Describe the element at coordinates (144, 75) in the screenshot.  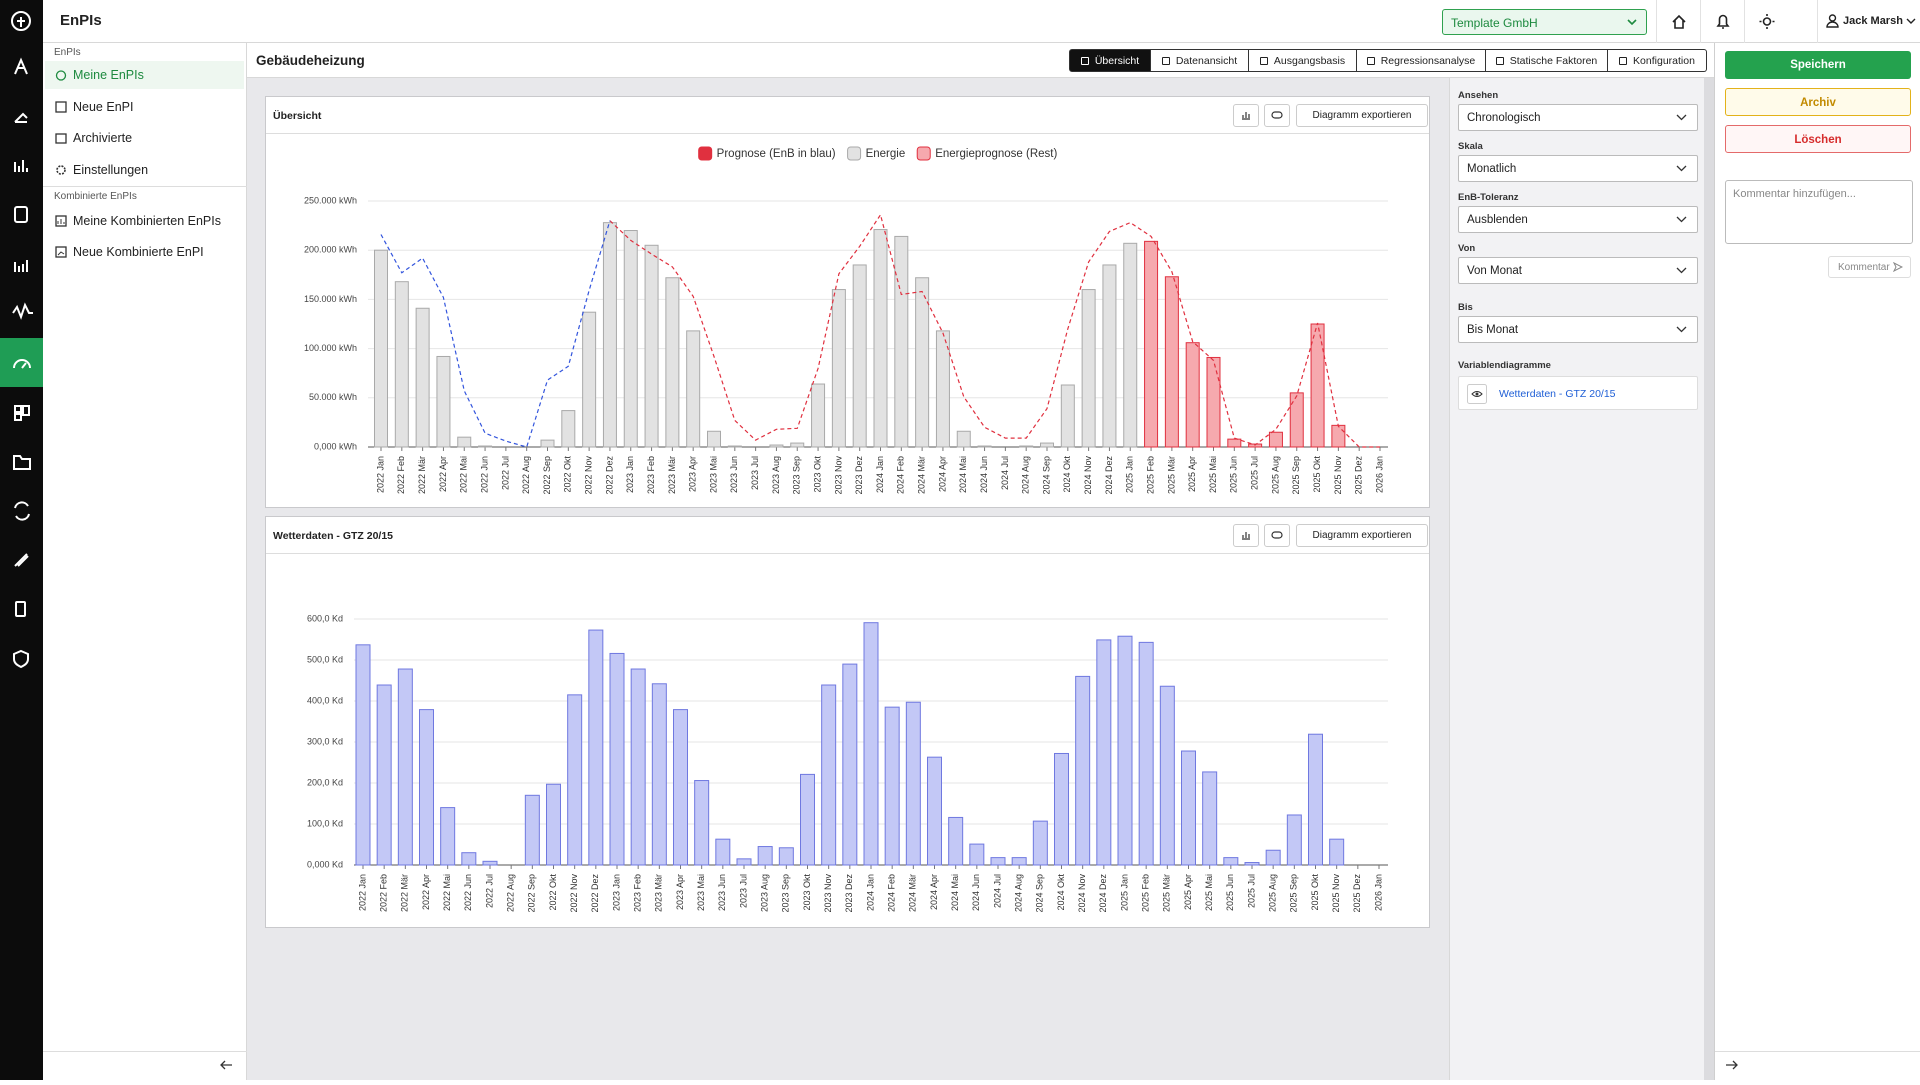
I see `nav-item: Meine EnPIs` at that location.